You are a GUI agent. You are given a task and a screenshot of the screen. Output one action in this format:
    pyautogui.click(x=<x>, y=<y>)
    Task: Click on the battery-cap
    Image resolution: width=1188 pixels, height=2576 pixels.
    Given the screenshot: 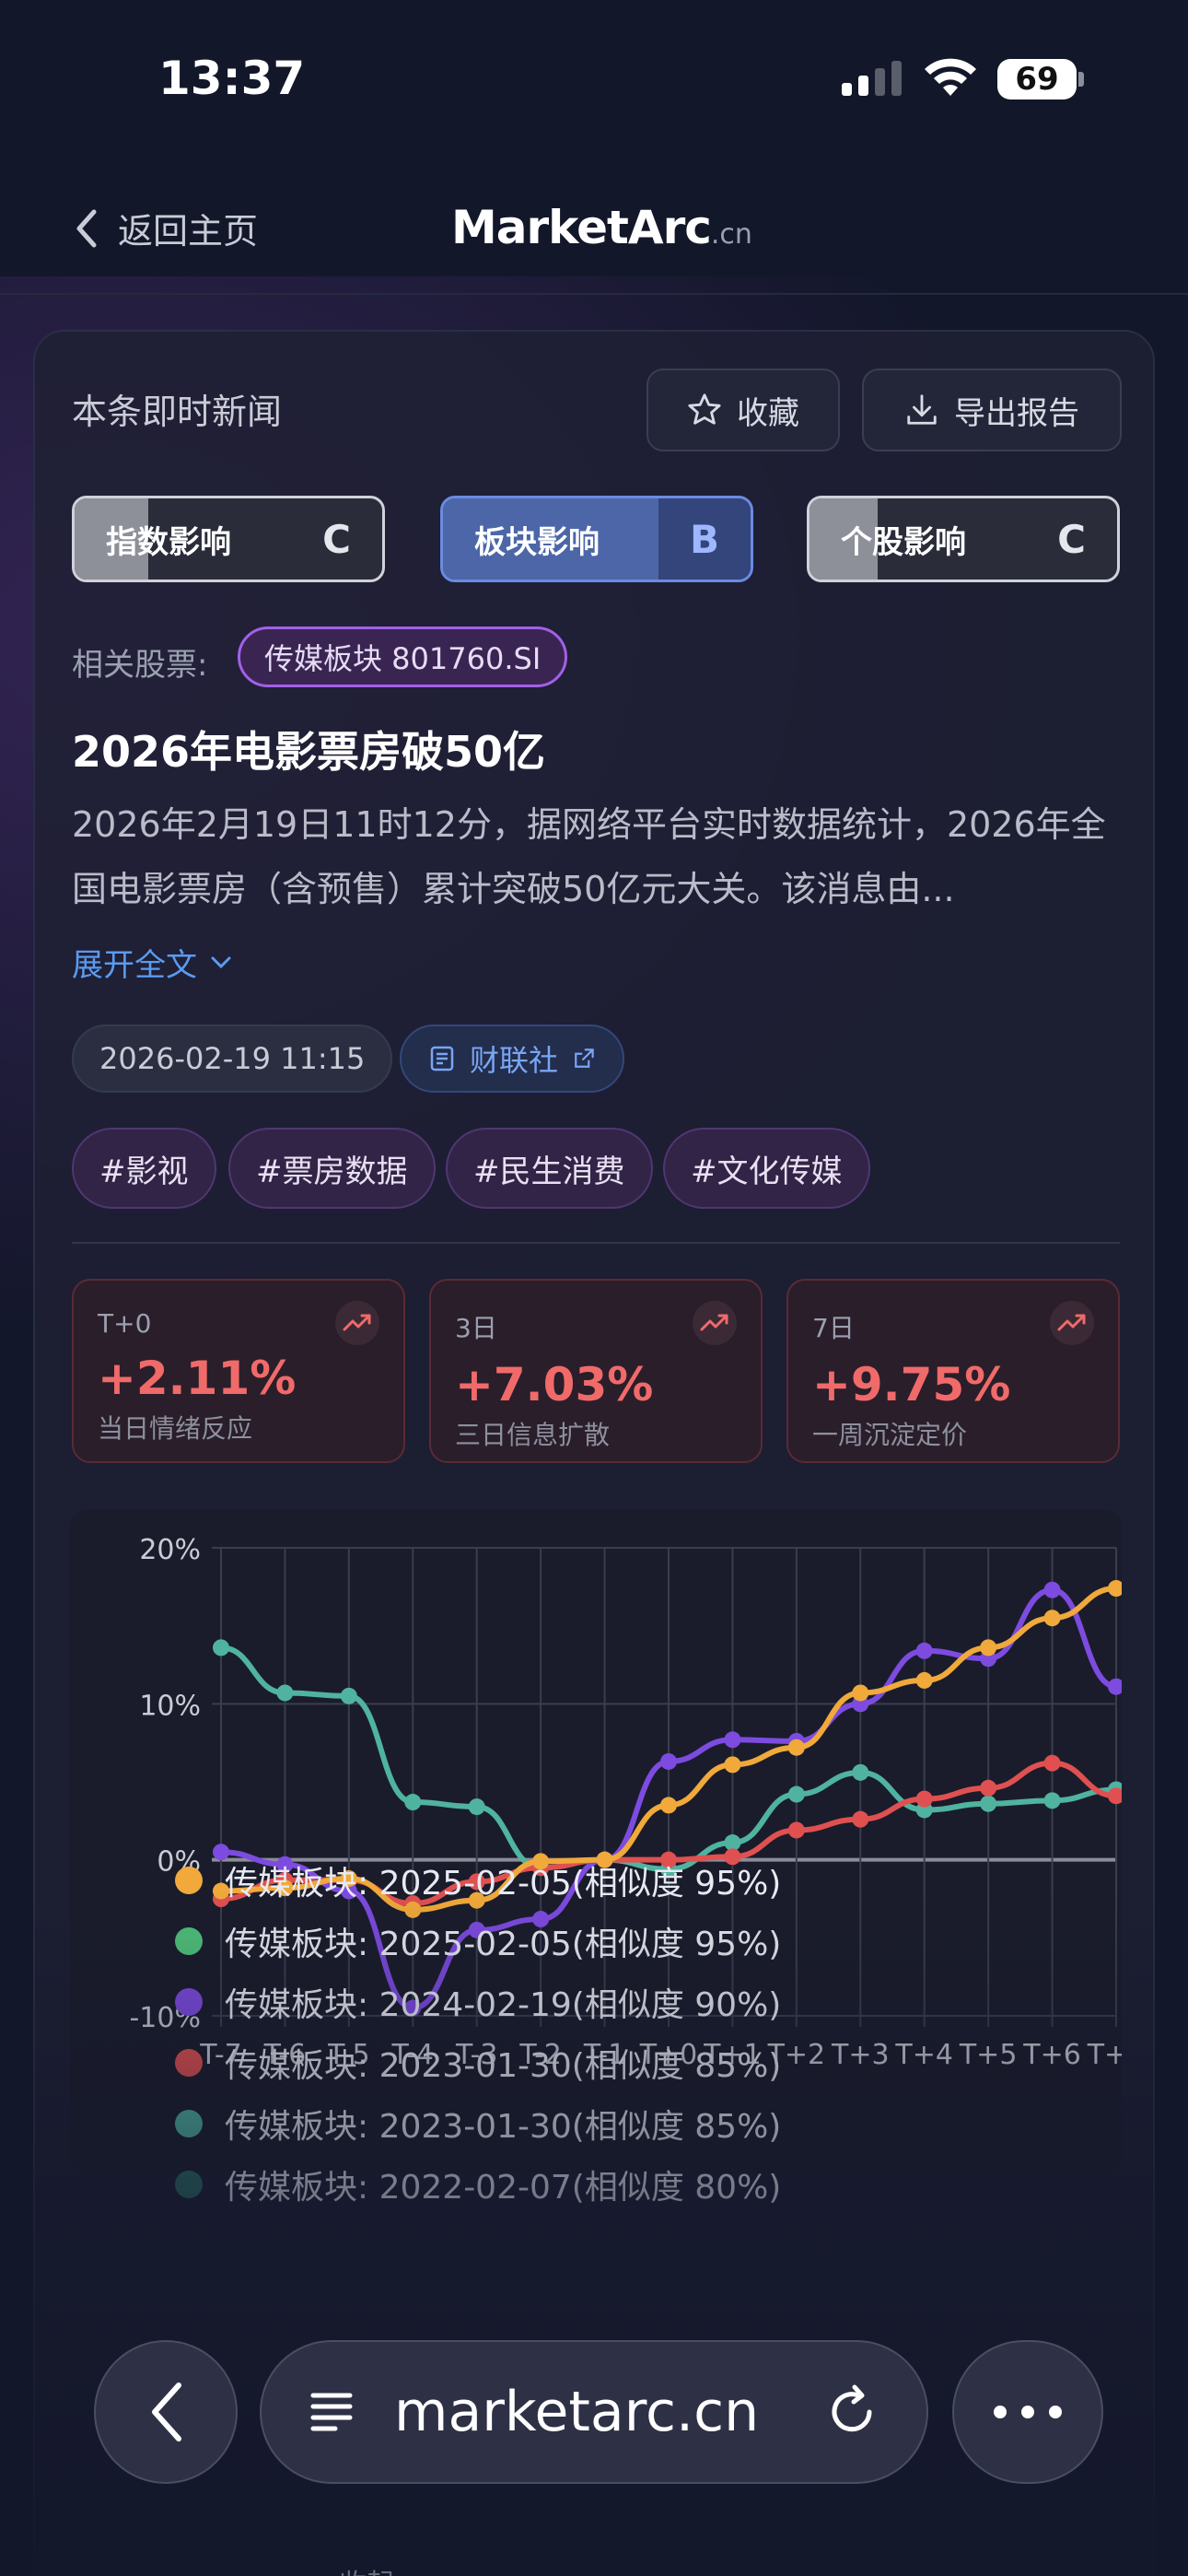 What is the action you would take?
    pyautogui.click(x=1081, y=79)
    